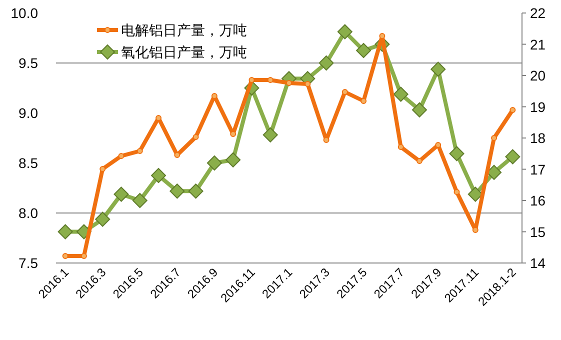 This screenshot has width=561, height=340. What do you see at coordinates (538, 232) in the screenshot?
I see `y2-tick-label: 15` at bounding box center [538, 232].